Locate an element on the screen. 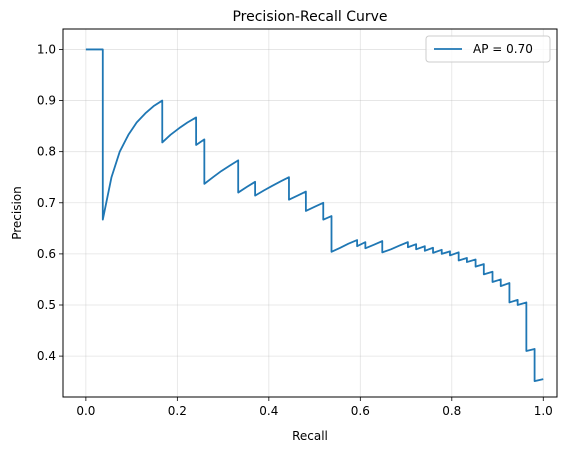 The height and width of the screenshot is (453, 567). y-tick-label: 0.7 is located at coordinates (46, 203).